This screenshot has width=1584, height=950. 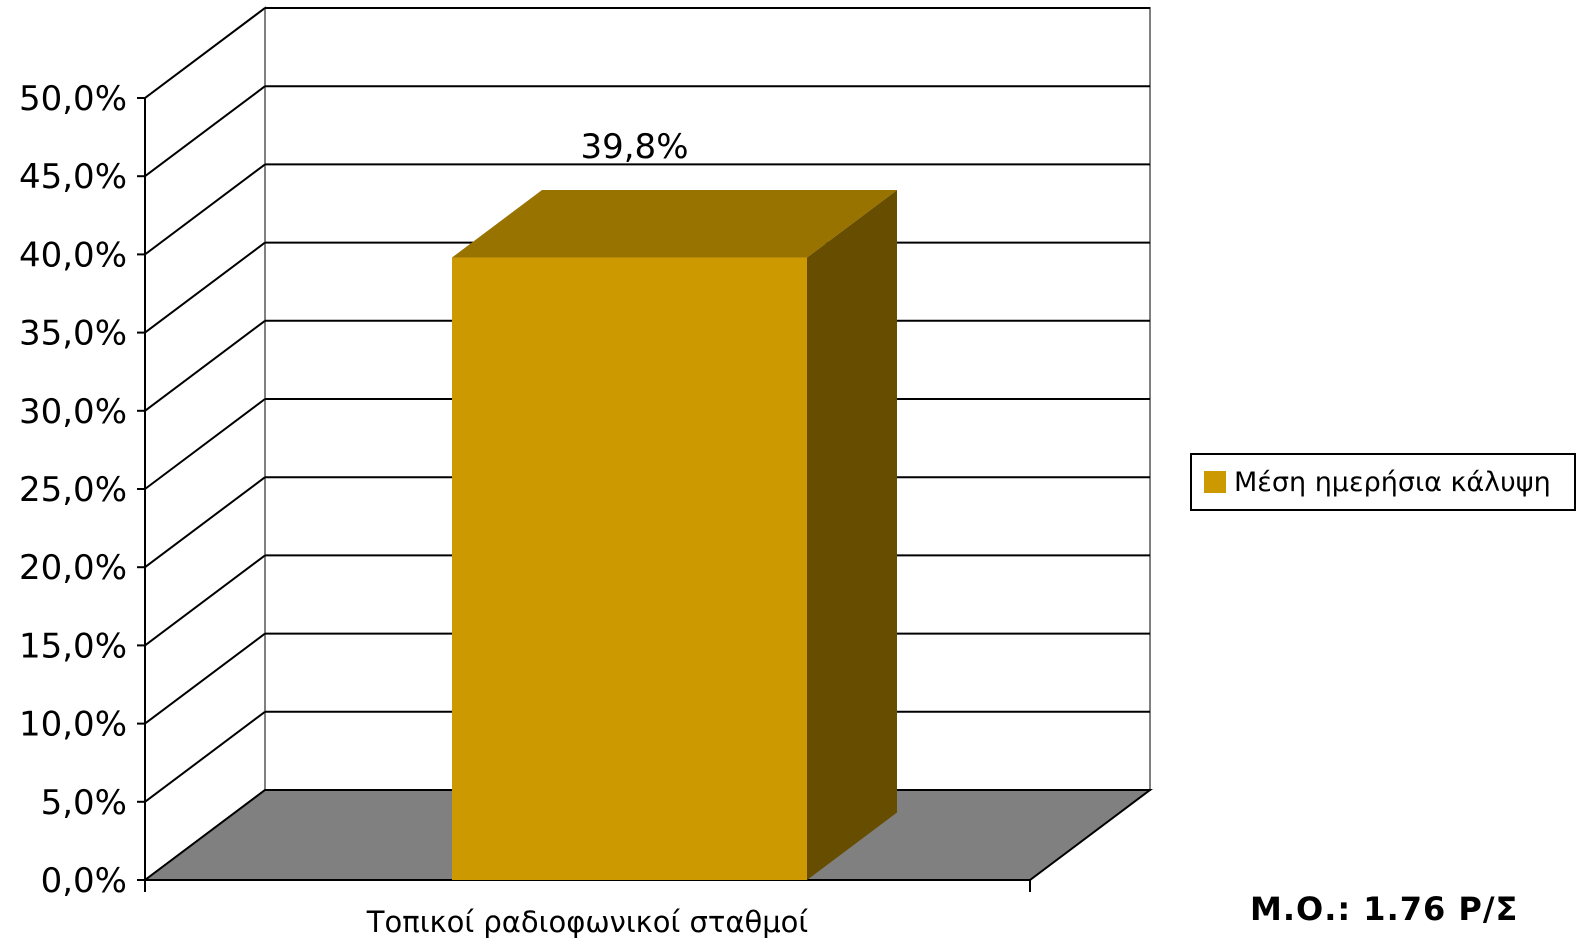 What do you see at coordinates (674, 224) in the screenshot?
I see `bar-top` at bounding box center [674, 224].